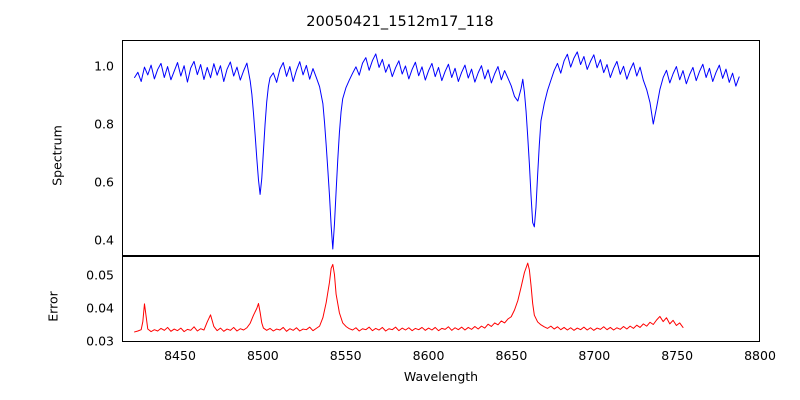  I want to click on x-tick-label: 8650, so click(511, 355).